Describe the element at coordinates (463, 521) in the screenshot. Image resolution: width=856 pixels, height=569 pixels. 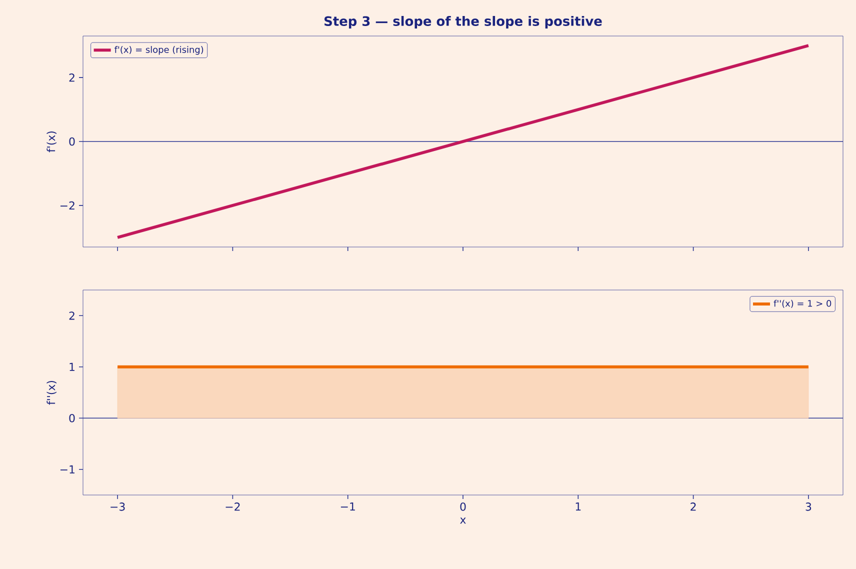
I see `x-axis-title: x` at that location.